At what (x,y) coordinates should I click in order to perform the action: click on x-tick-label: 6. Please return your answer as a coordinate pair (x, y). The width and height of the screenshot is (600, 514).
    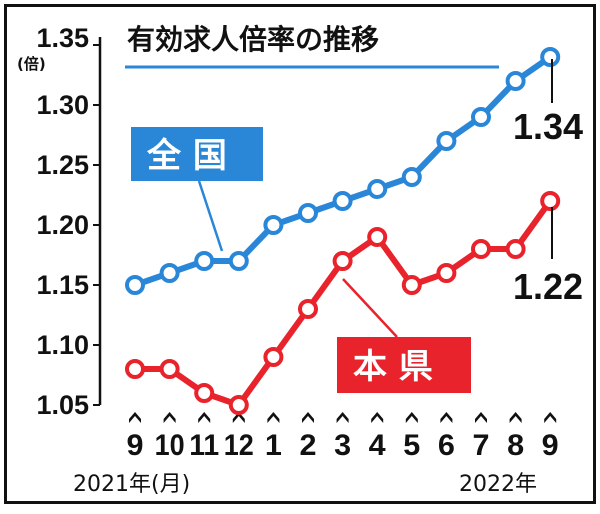
    Looking at the image, I should click on (446, 445).